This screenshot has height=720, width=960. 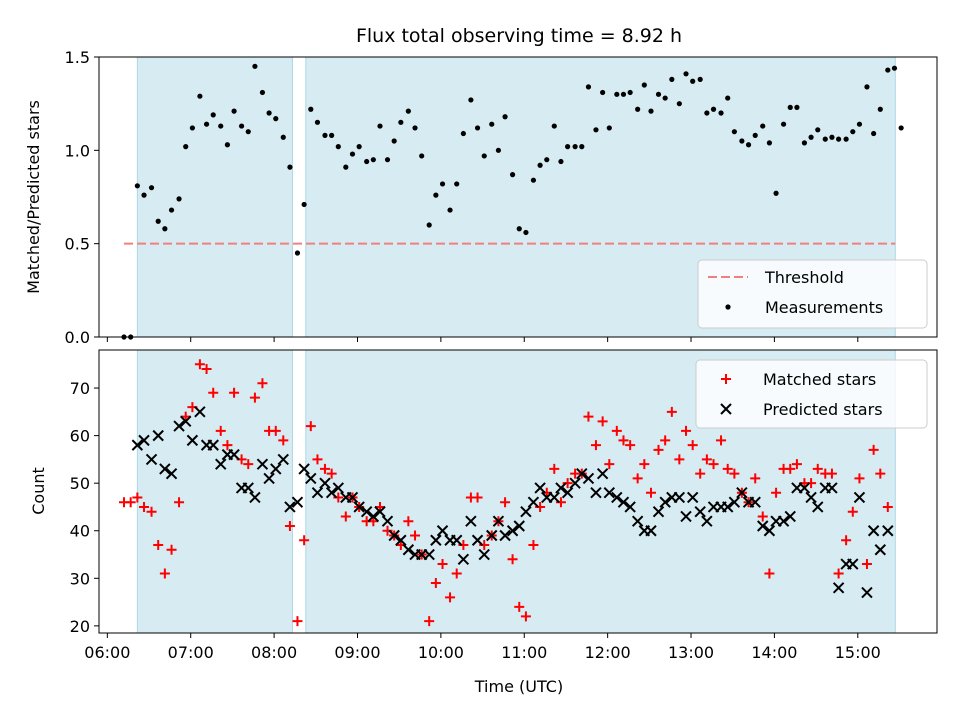 I want to click on bottom-x-axis-label: Time (UTC), so click(x=518, y=686).